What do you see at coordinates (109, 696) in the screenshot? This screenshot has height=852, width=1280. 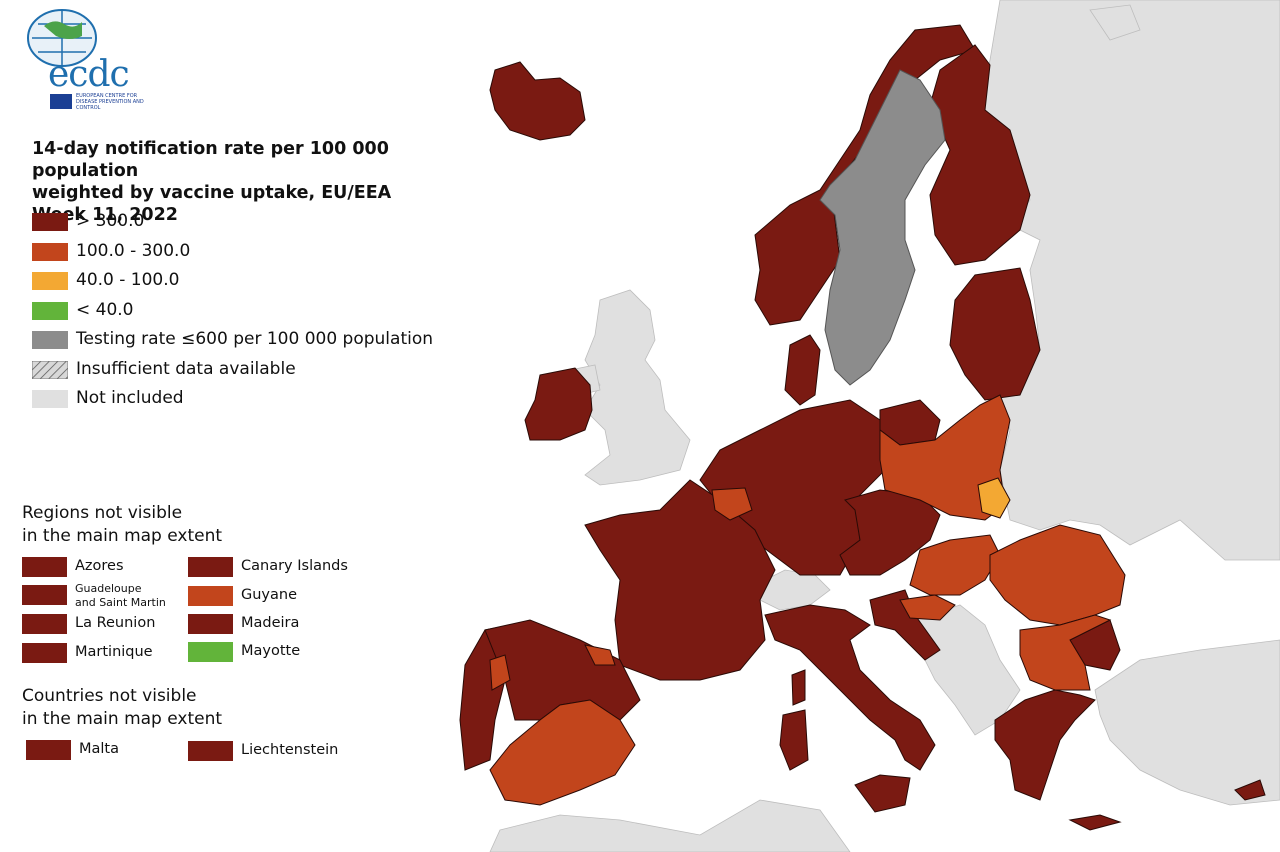 I see `countries-heading-line-1: Countries not visible` at bounding box center [109, 696].